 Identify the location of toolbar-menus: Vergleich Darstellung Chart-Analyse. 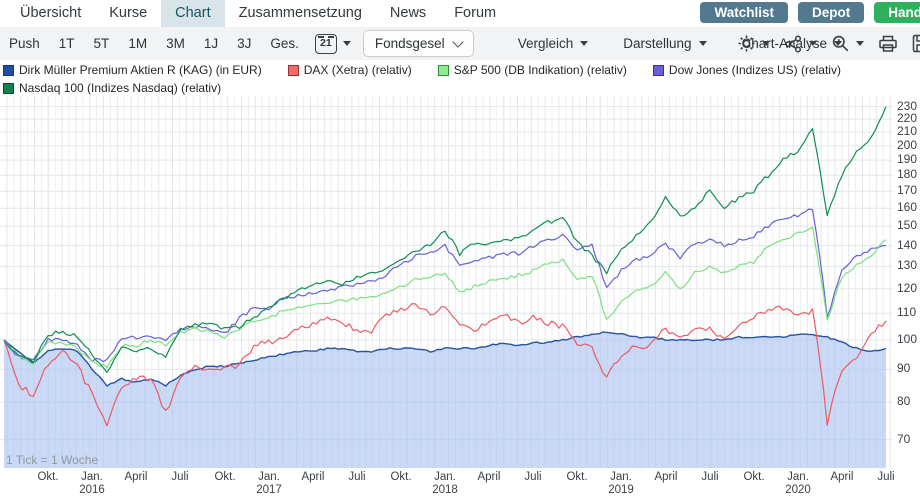
(680, 43).